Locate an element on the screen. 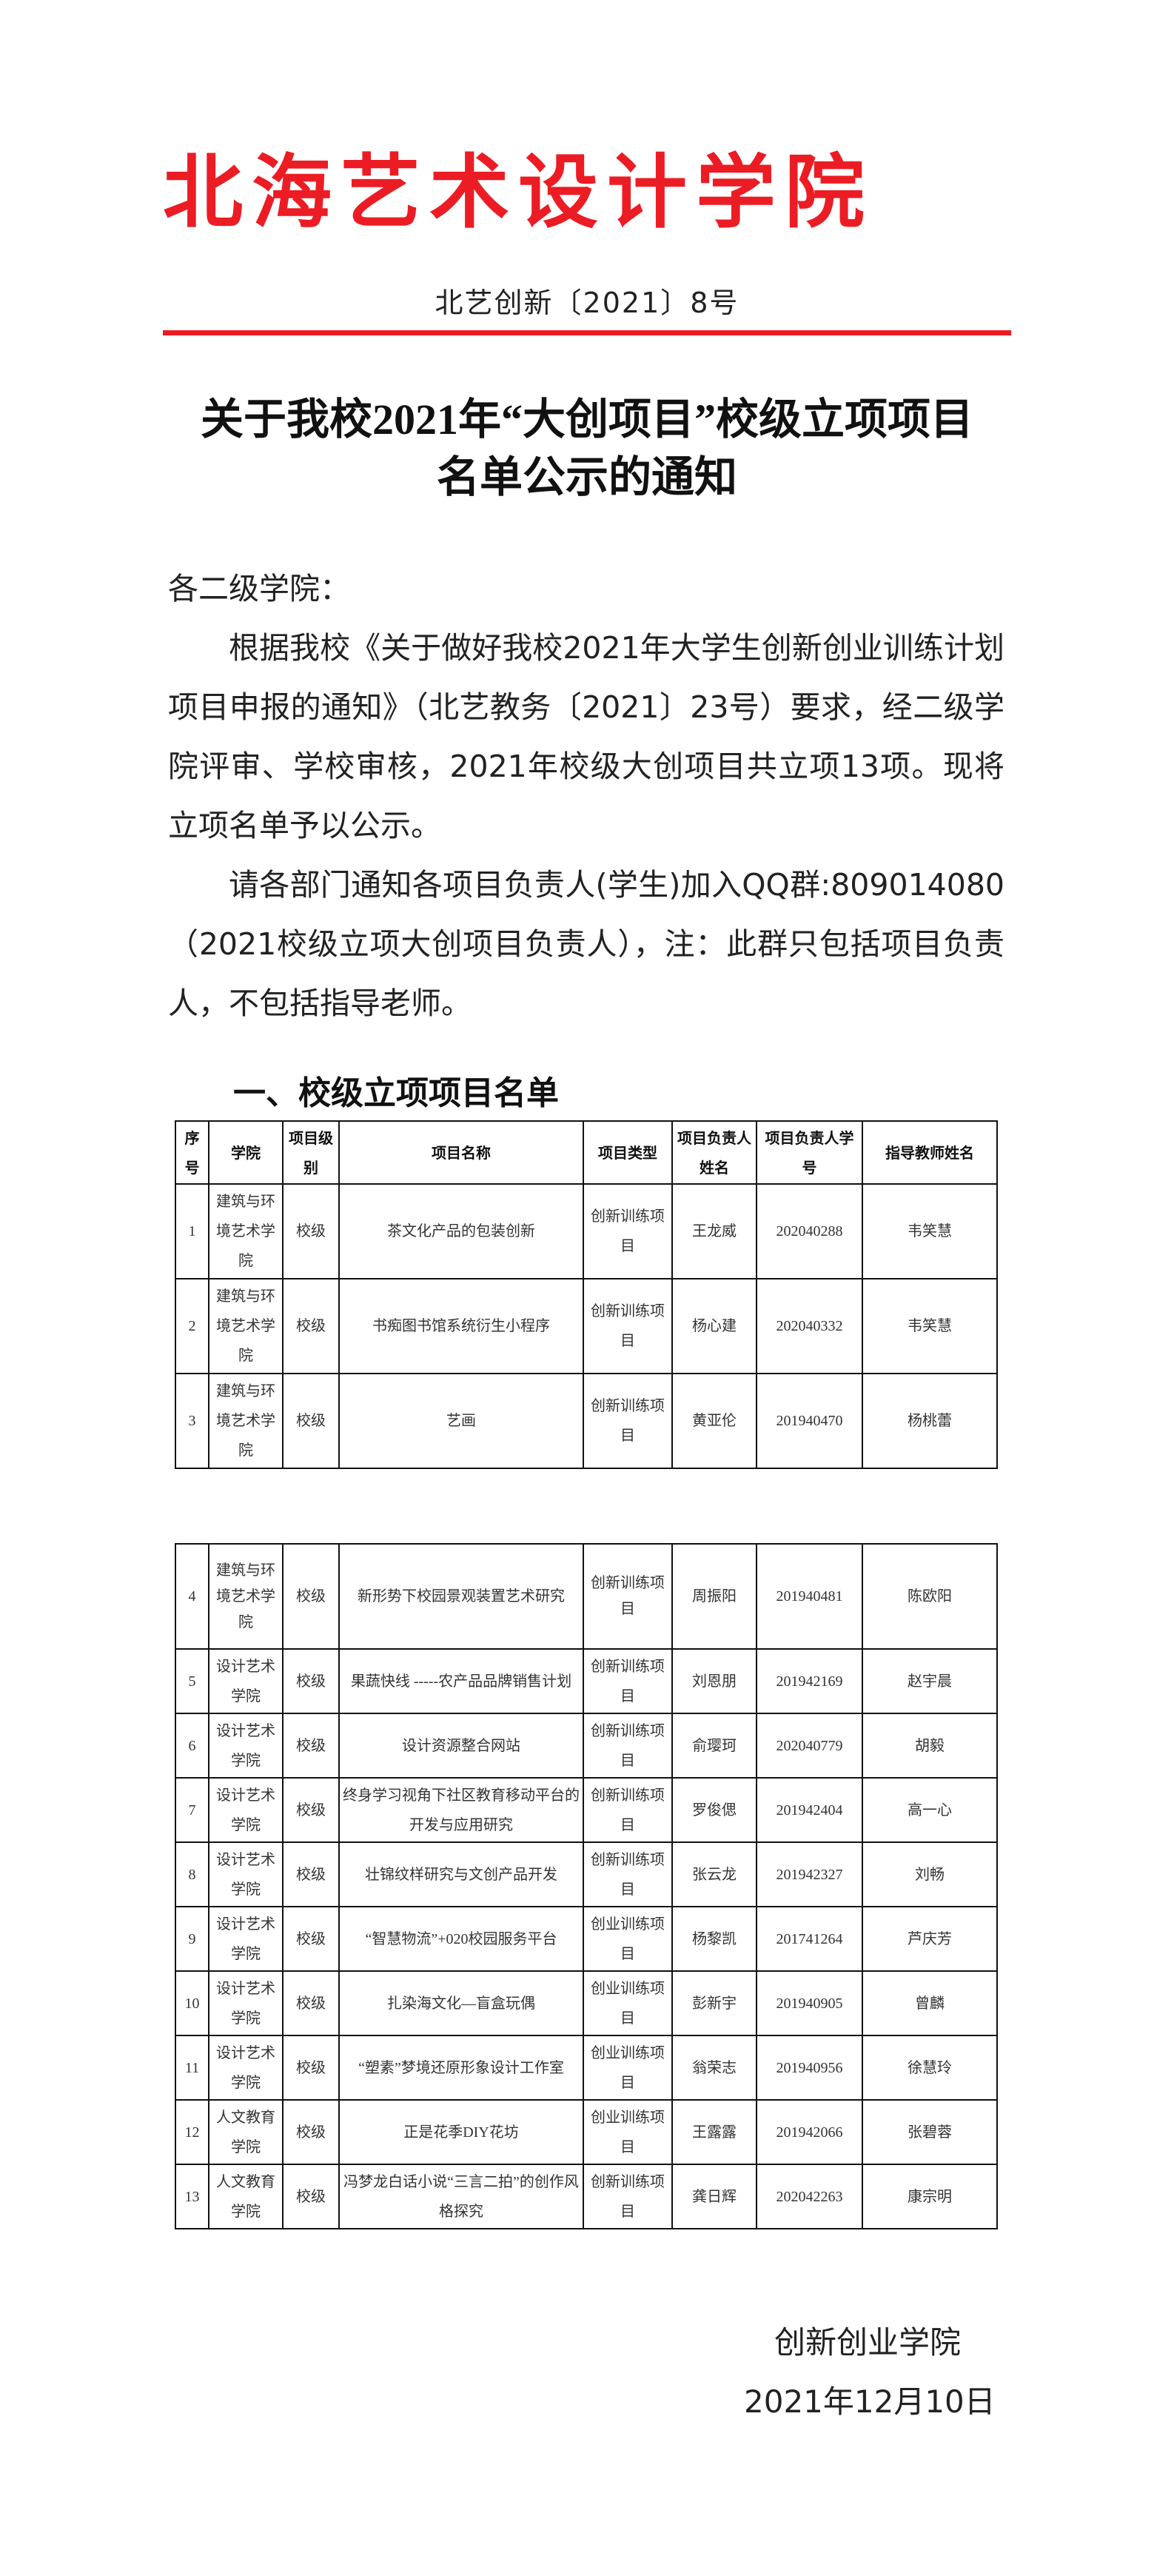  cell-leader-name: 王龙威 is located at coordinates (714, 1231).